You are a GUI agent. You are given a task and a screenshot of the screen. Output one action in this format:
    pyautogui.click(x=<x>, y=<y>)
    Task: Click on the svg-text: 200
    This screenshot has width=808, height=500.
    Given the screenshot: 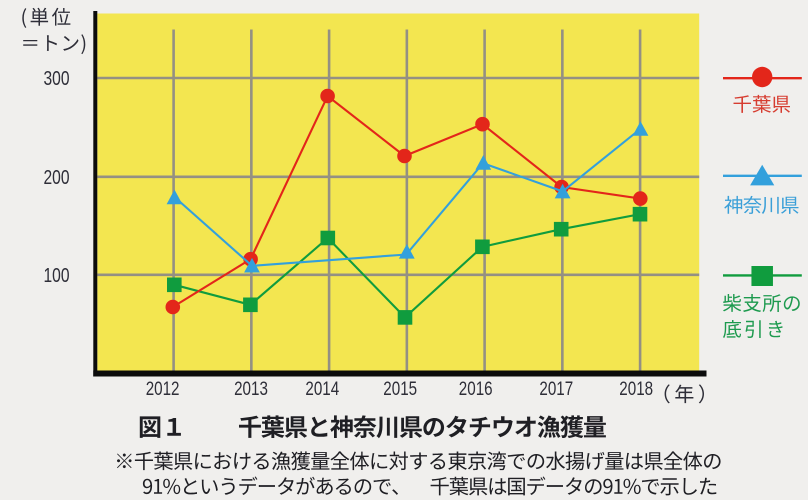 What is the action you would take?
    pyautogui.click(x=56, y=177)
    